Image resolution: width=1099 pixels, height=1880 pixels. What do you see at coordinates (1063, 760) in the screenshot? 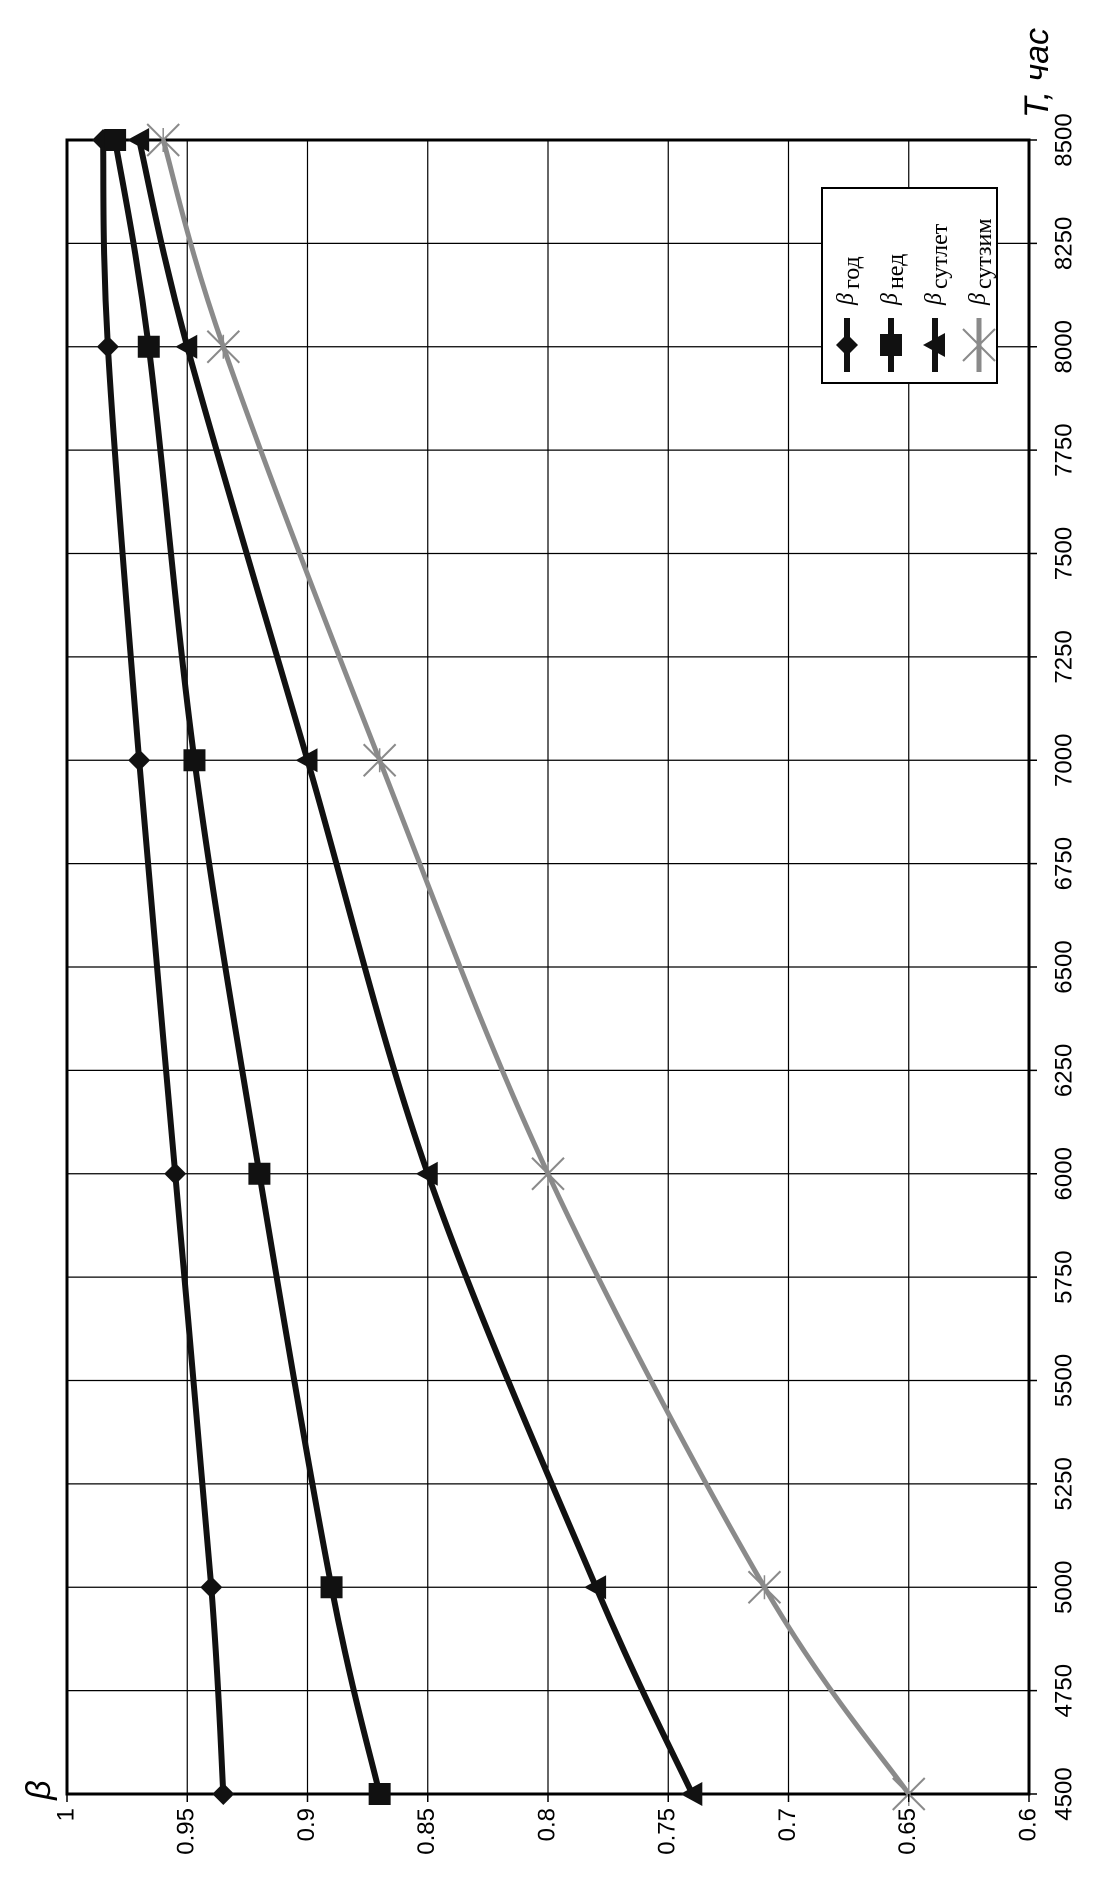
I see `x-tick-label: 7000` at bounding box center [1063, 760].